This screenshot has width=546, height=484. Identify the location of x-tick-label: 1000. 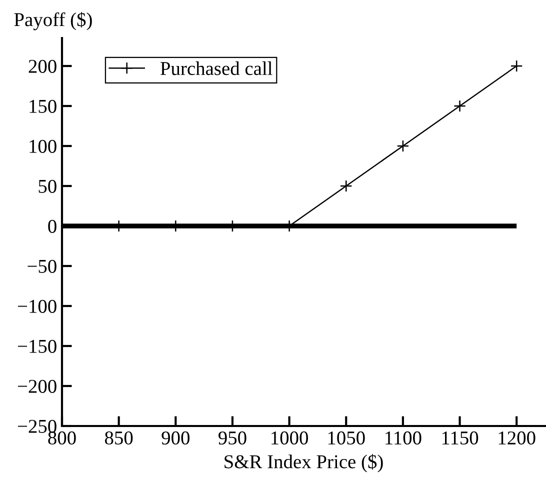
(290, 438).